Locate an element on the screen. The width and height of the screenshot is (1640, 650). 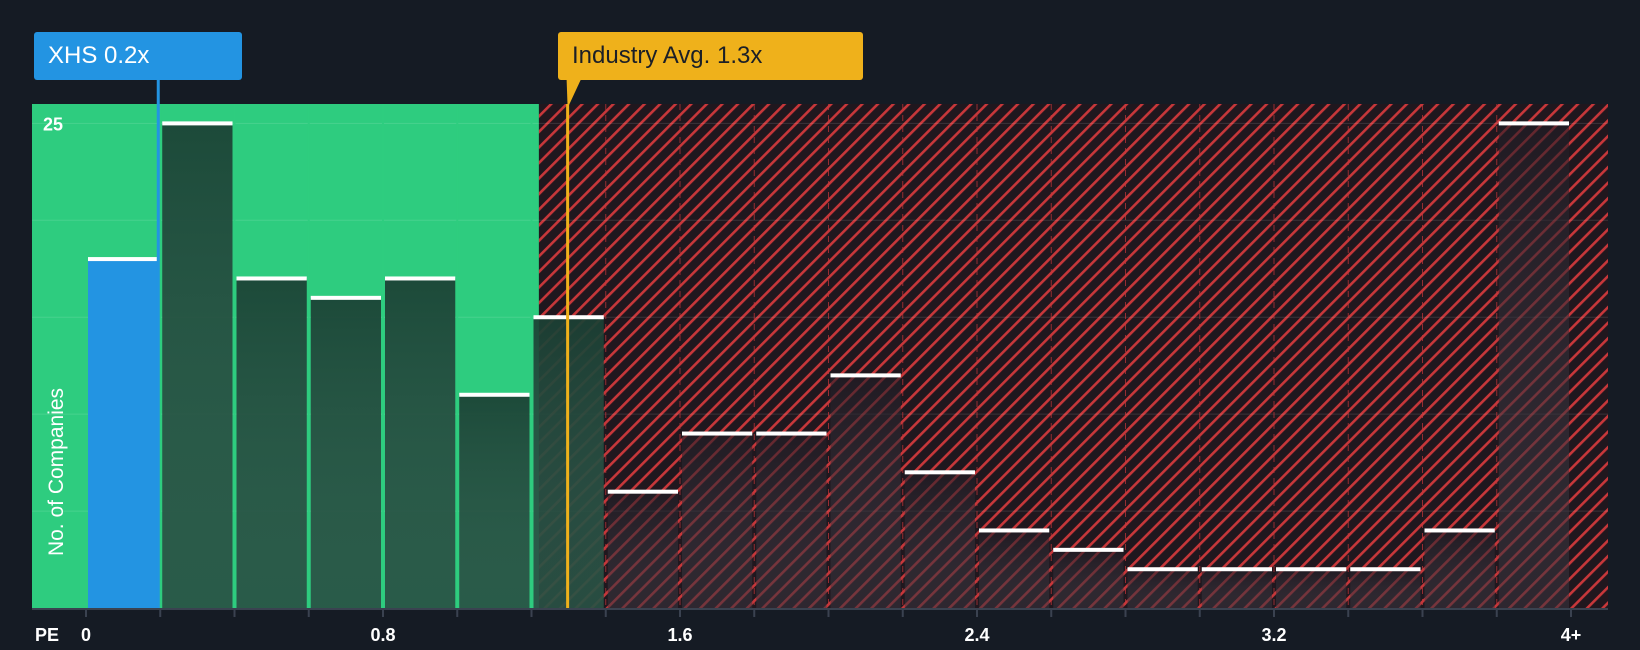
y-tick-label: 25 is located at coordinates (53, 124).